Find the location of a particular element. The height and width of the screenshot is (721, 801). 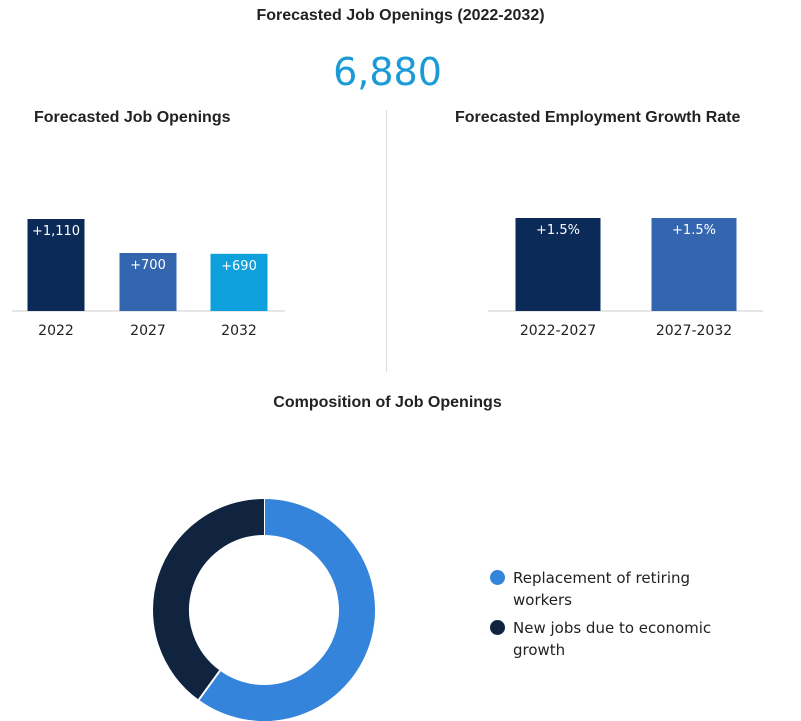

composition-chart-title: Composition of Job Openings is located at coordinates (387, 402).